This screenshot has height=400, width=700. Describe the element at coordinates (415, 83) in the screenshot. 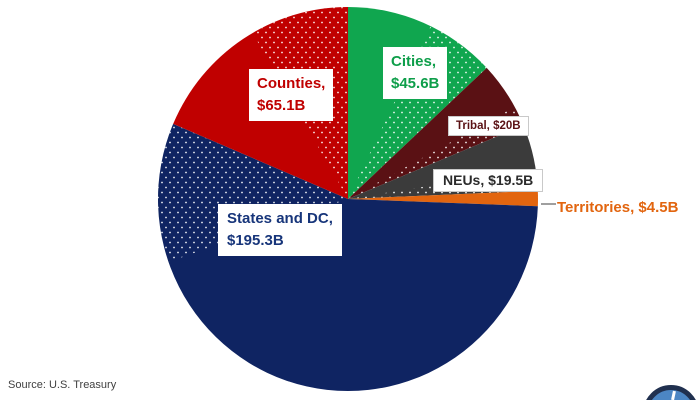

I see `label-cities-value: $45.6B` at that location.